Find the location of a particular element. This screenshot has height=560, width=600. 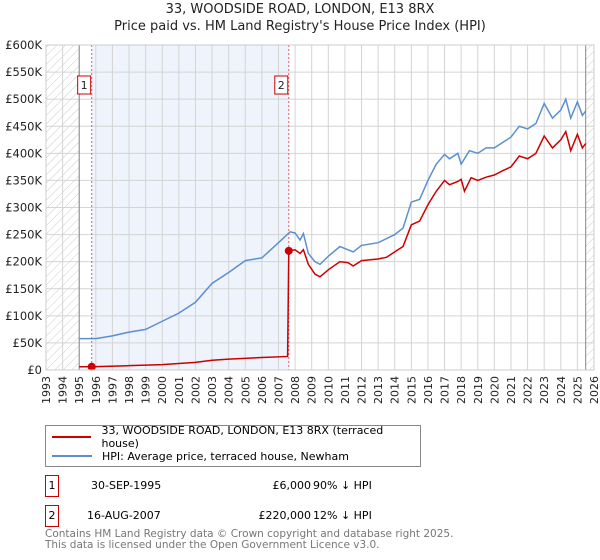

x-tick-label: 2021 is located at coordinates (511, 390).